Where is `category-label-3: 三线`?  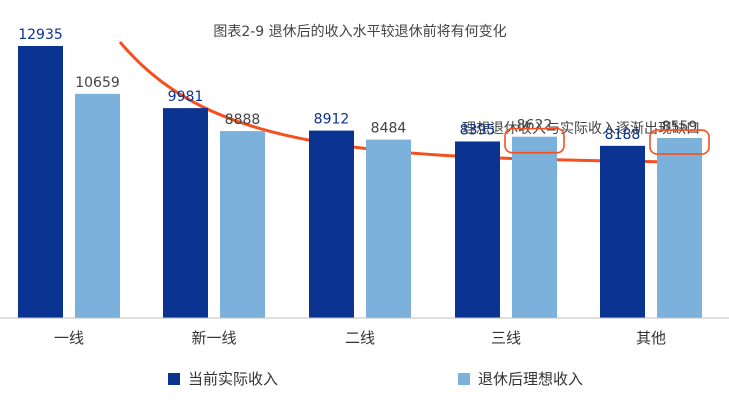
category-label-3: 三线 is located at coordinates (506, 338).